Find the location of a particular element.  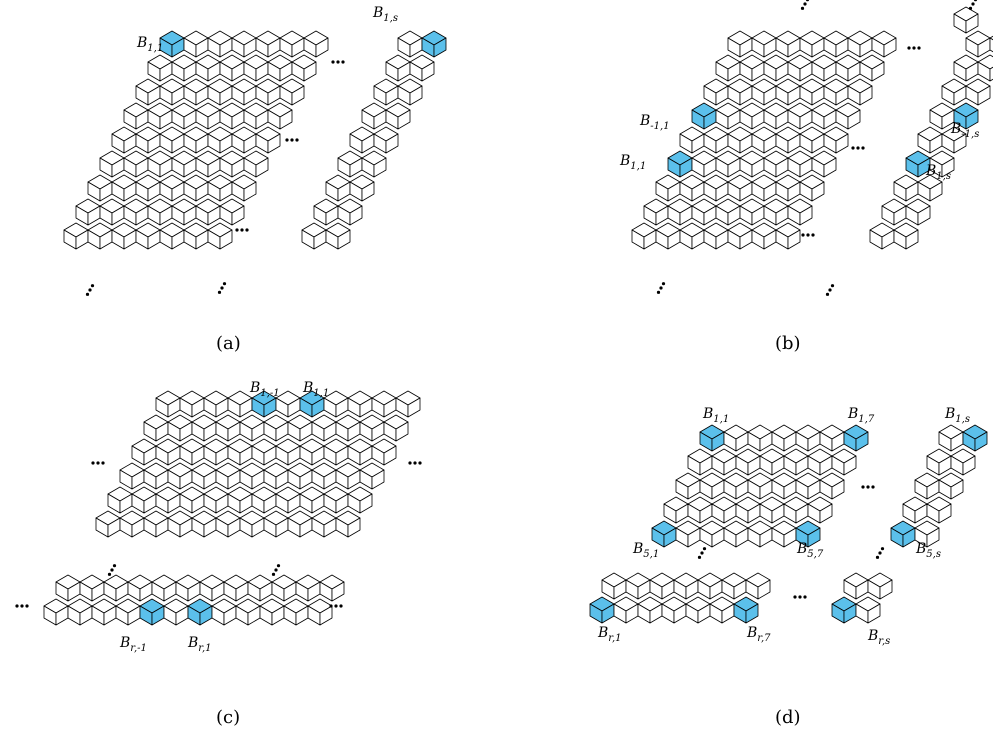

label-d-b17: B1,7 is located at coordinates (861, 415).